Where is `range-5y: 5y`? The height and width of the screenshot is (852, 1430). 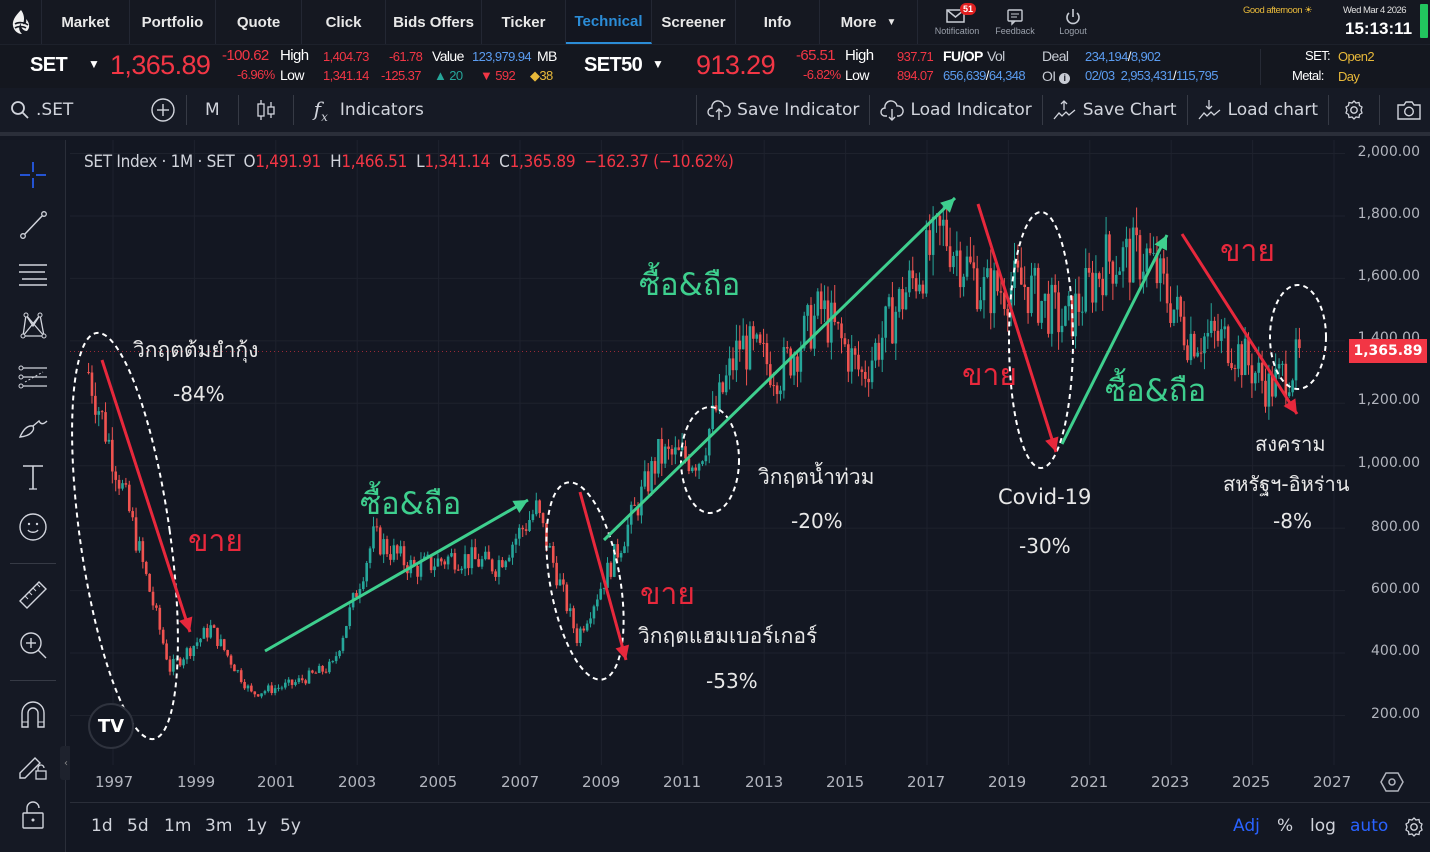
range-5y: 5y is located at coordinates (290, 826).